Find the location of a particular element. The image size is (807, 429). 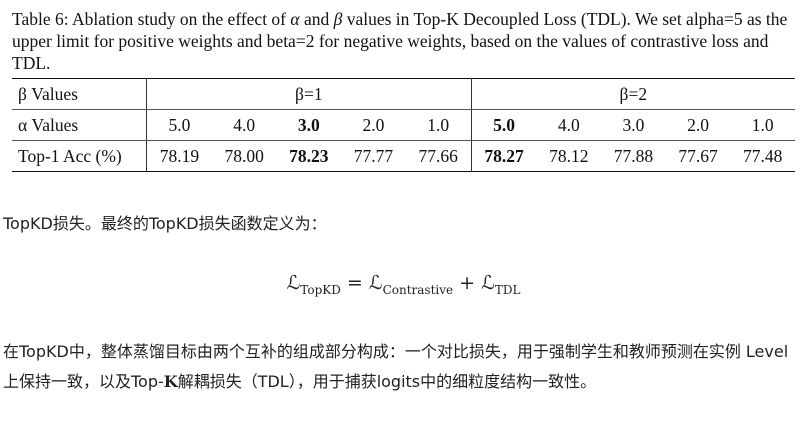

table-cell: 78.27 is located at coordinates (504, 155).